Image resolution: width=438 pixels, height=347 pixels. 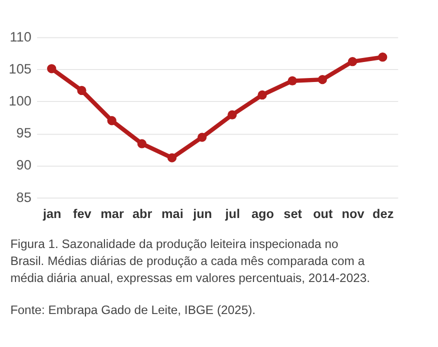 I want to click on y-tick-label: 95, so click(x=24, y=133).